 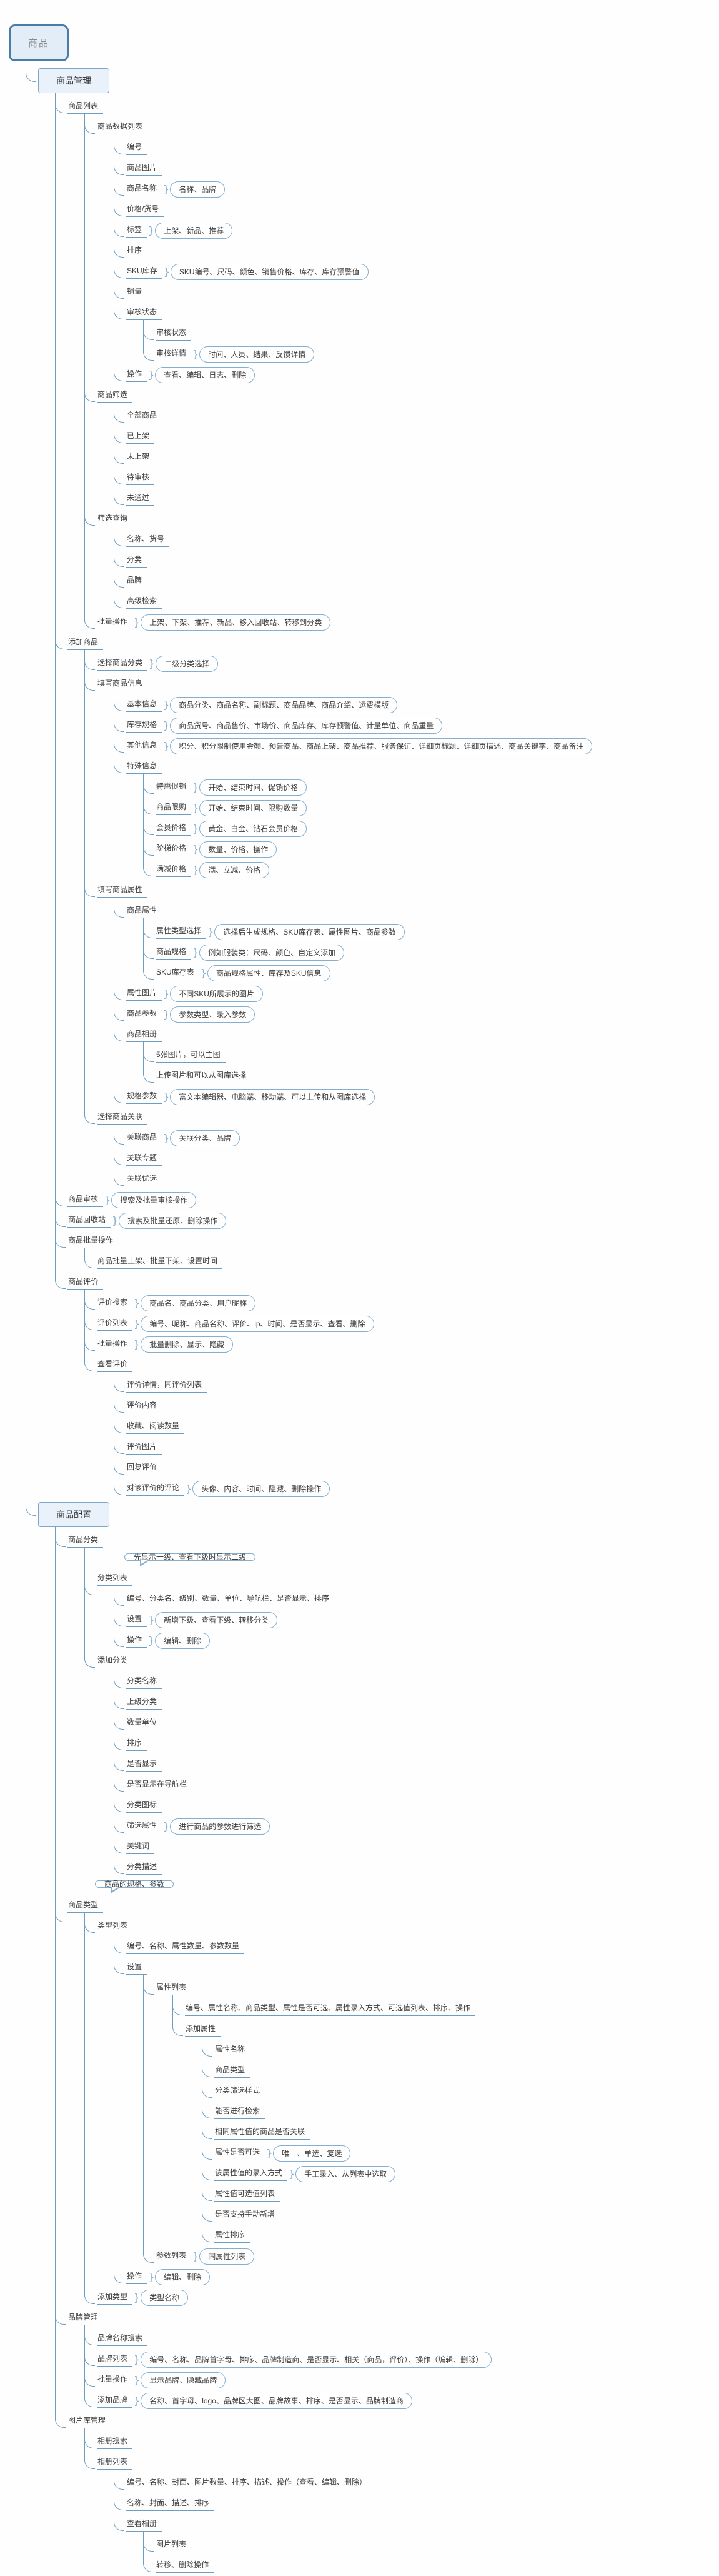 I want to click on topic-label: 分类名称, so click(x=144, y=1682).